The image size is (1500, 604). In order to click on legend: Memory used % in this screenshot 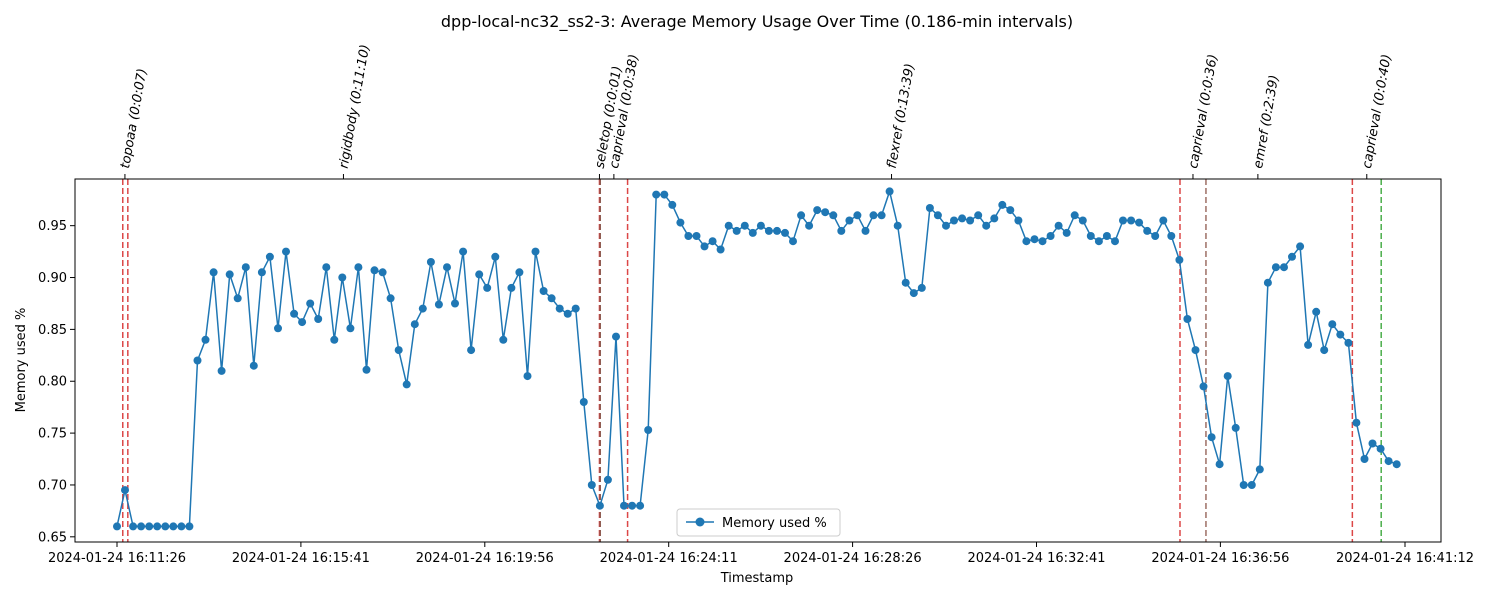, I will do `click(758, 522)`.